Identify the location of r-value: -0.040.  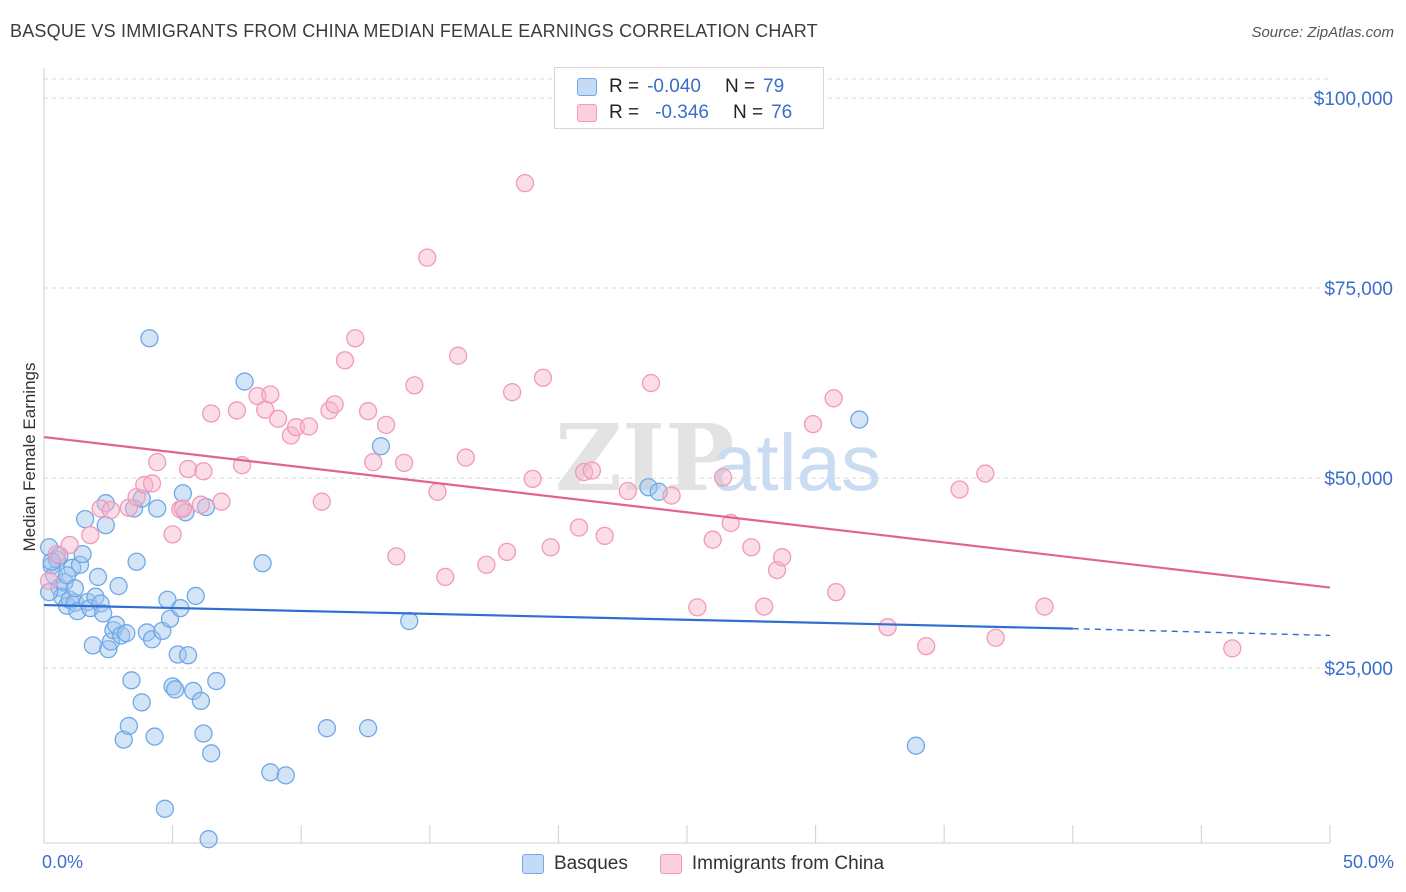
(674, 86).